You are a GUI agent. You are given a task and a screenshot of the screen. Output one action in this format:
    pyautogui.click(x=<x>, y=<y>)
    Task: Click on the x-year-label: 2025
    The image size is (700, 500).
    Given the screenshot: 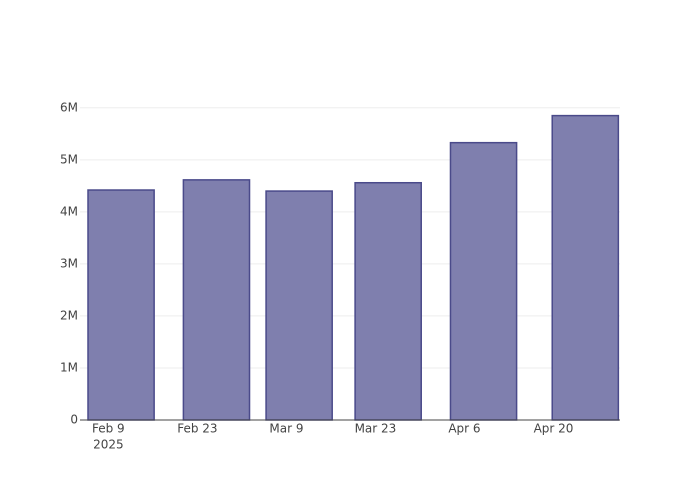 What is the action you would take?
    pyautogui.click(x=108, y=445)
    